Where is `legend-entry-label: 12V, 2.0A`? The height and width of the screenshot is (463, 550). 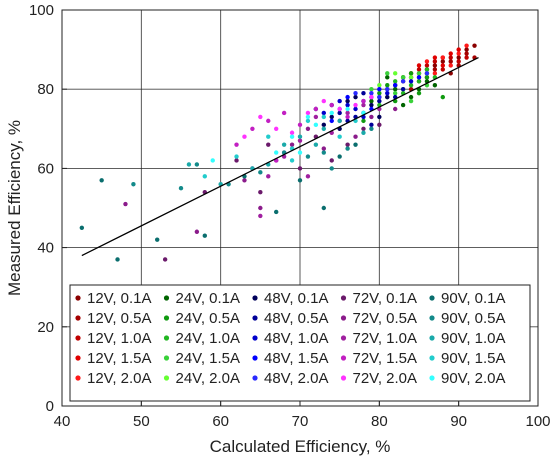
legend-entry-label: 12V, 2.0A is located at coordinates (119, 378).